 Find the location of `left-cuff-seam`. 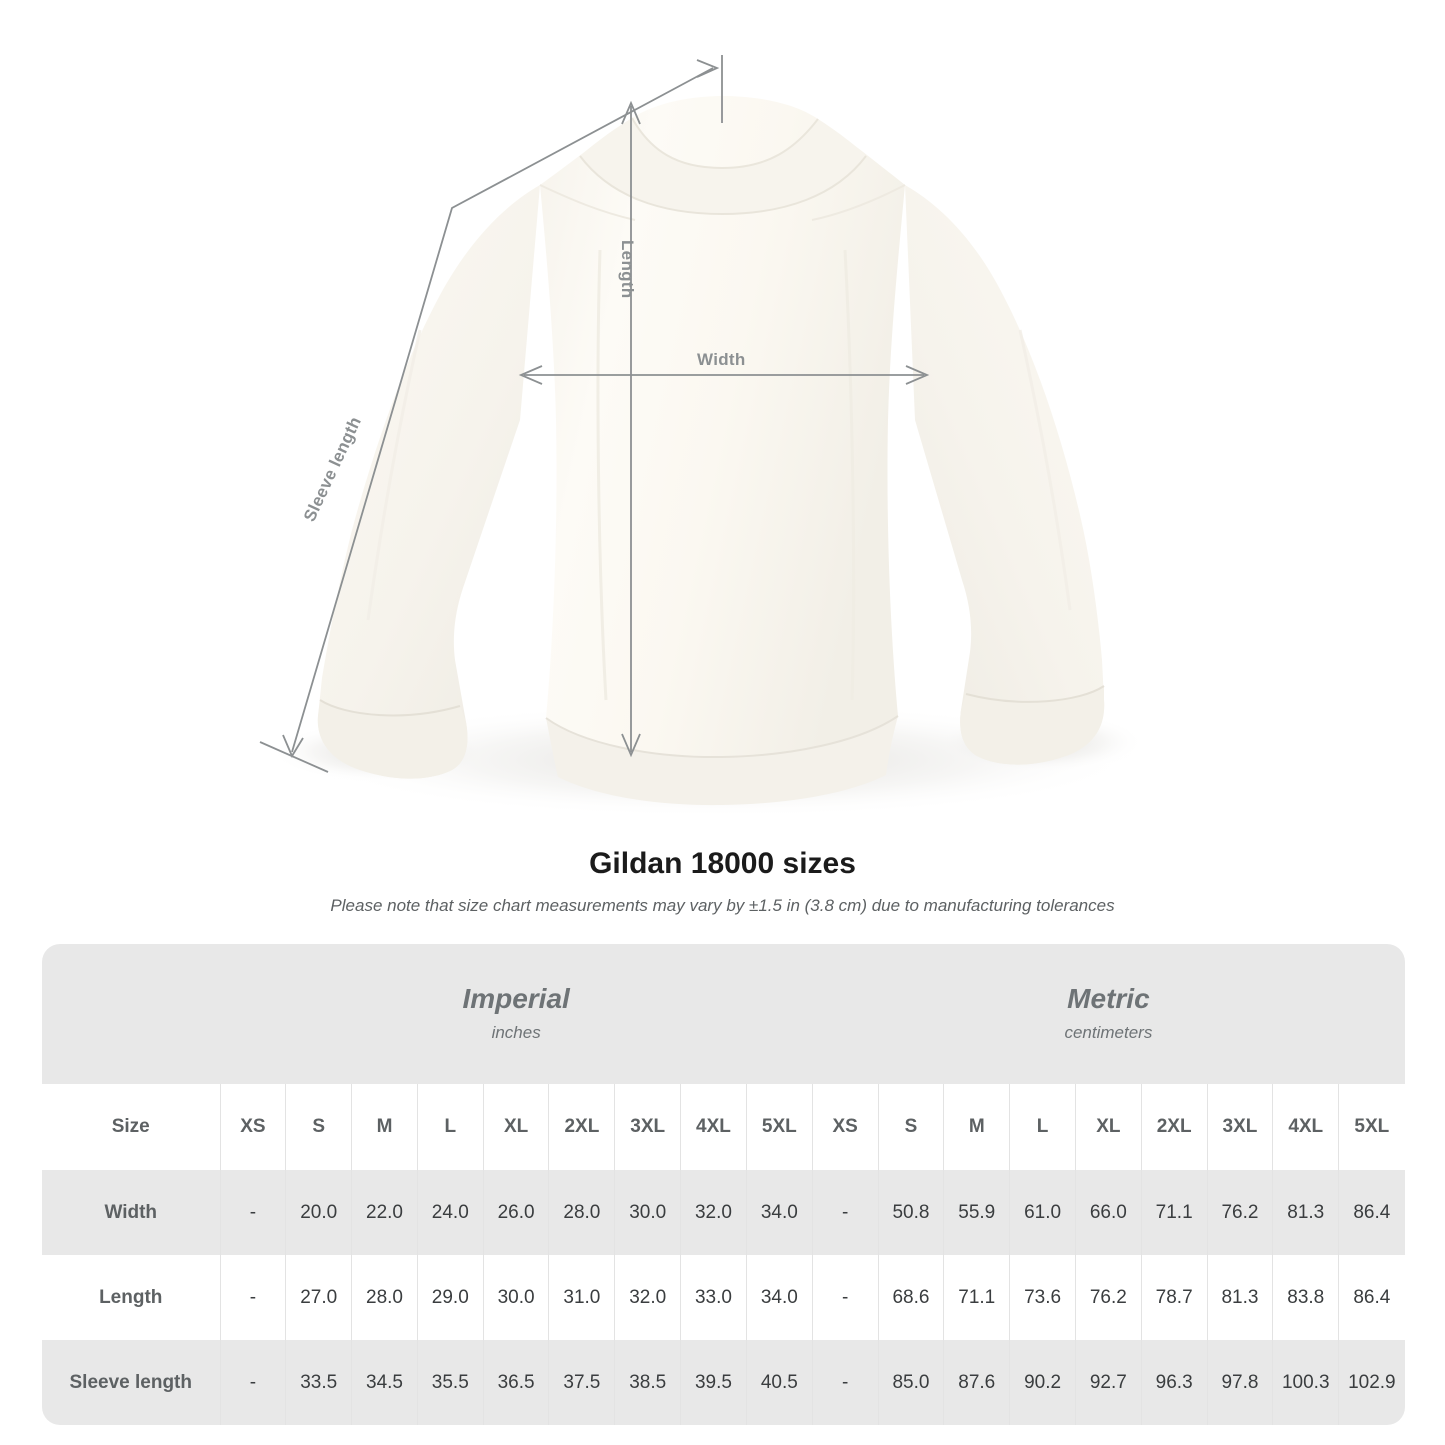

left-cuff-seam is located at coordinates (390, 708).